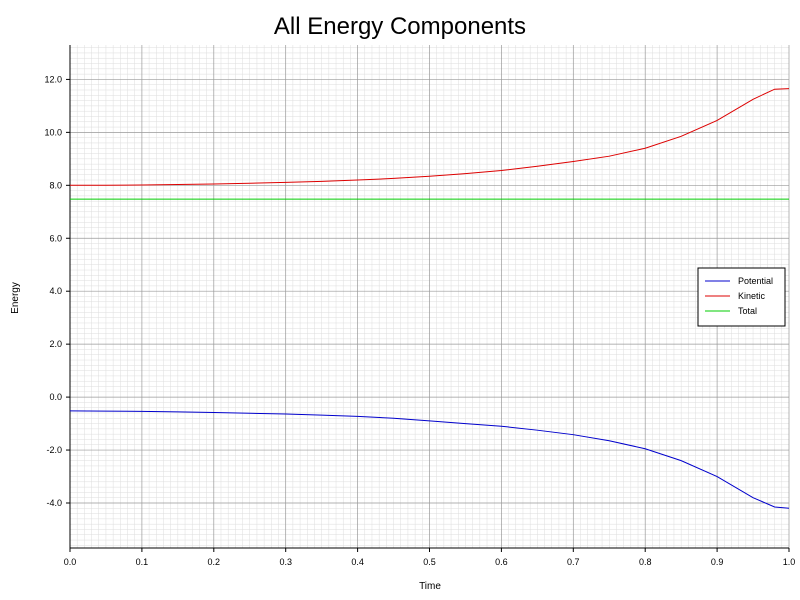 This screenshot has width=800, height=600. What do you see at coordinates (142, 562) in the screenshot?
I see `x-tick-label: 0.1` at bounding box center [142, 562].